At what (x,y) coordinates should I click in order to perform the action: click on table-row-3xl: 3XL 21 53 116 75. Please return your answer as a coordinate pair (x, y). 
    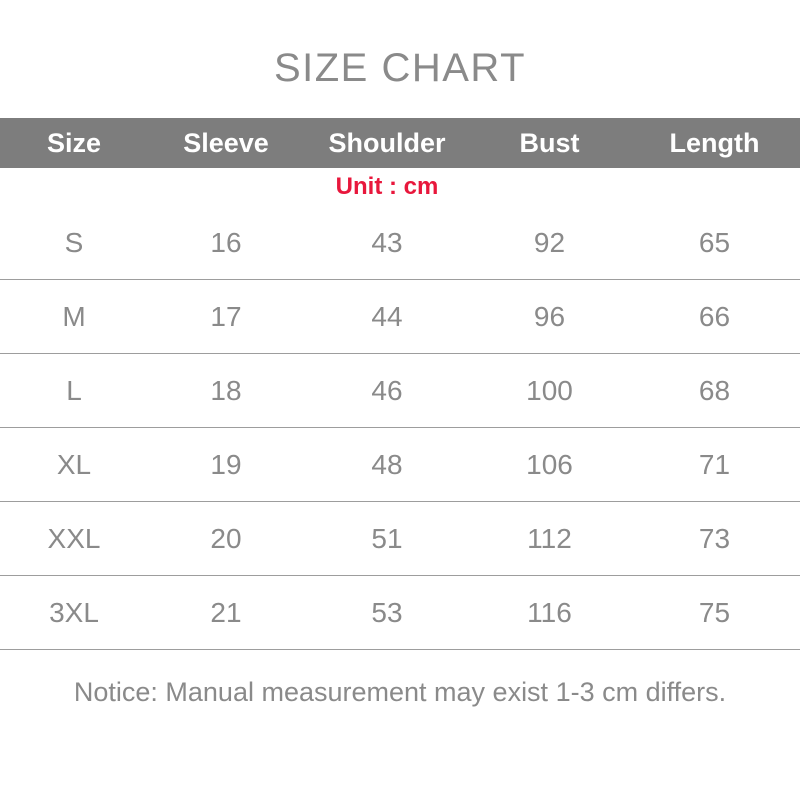
    Looking at the image, I should click on (400, 613).